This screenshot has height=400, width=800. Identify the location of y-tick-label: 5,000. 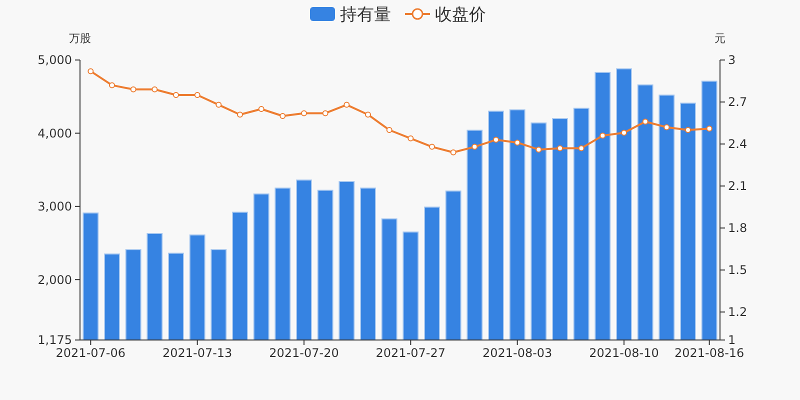
(55, 60).